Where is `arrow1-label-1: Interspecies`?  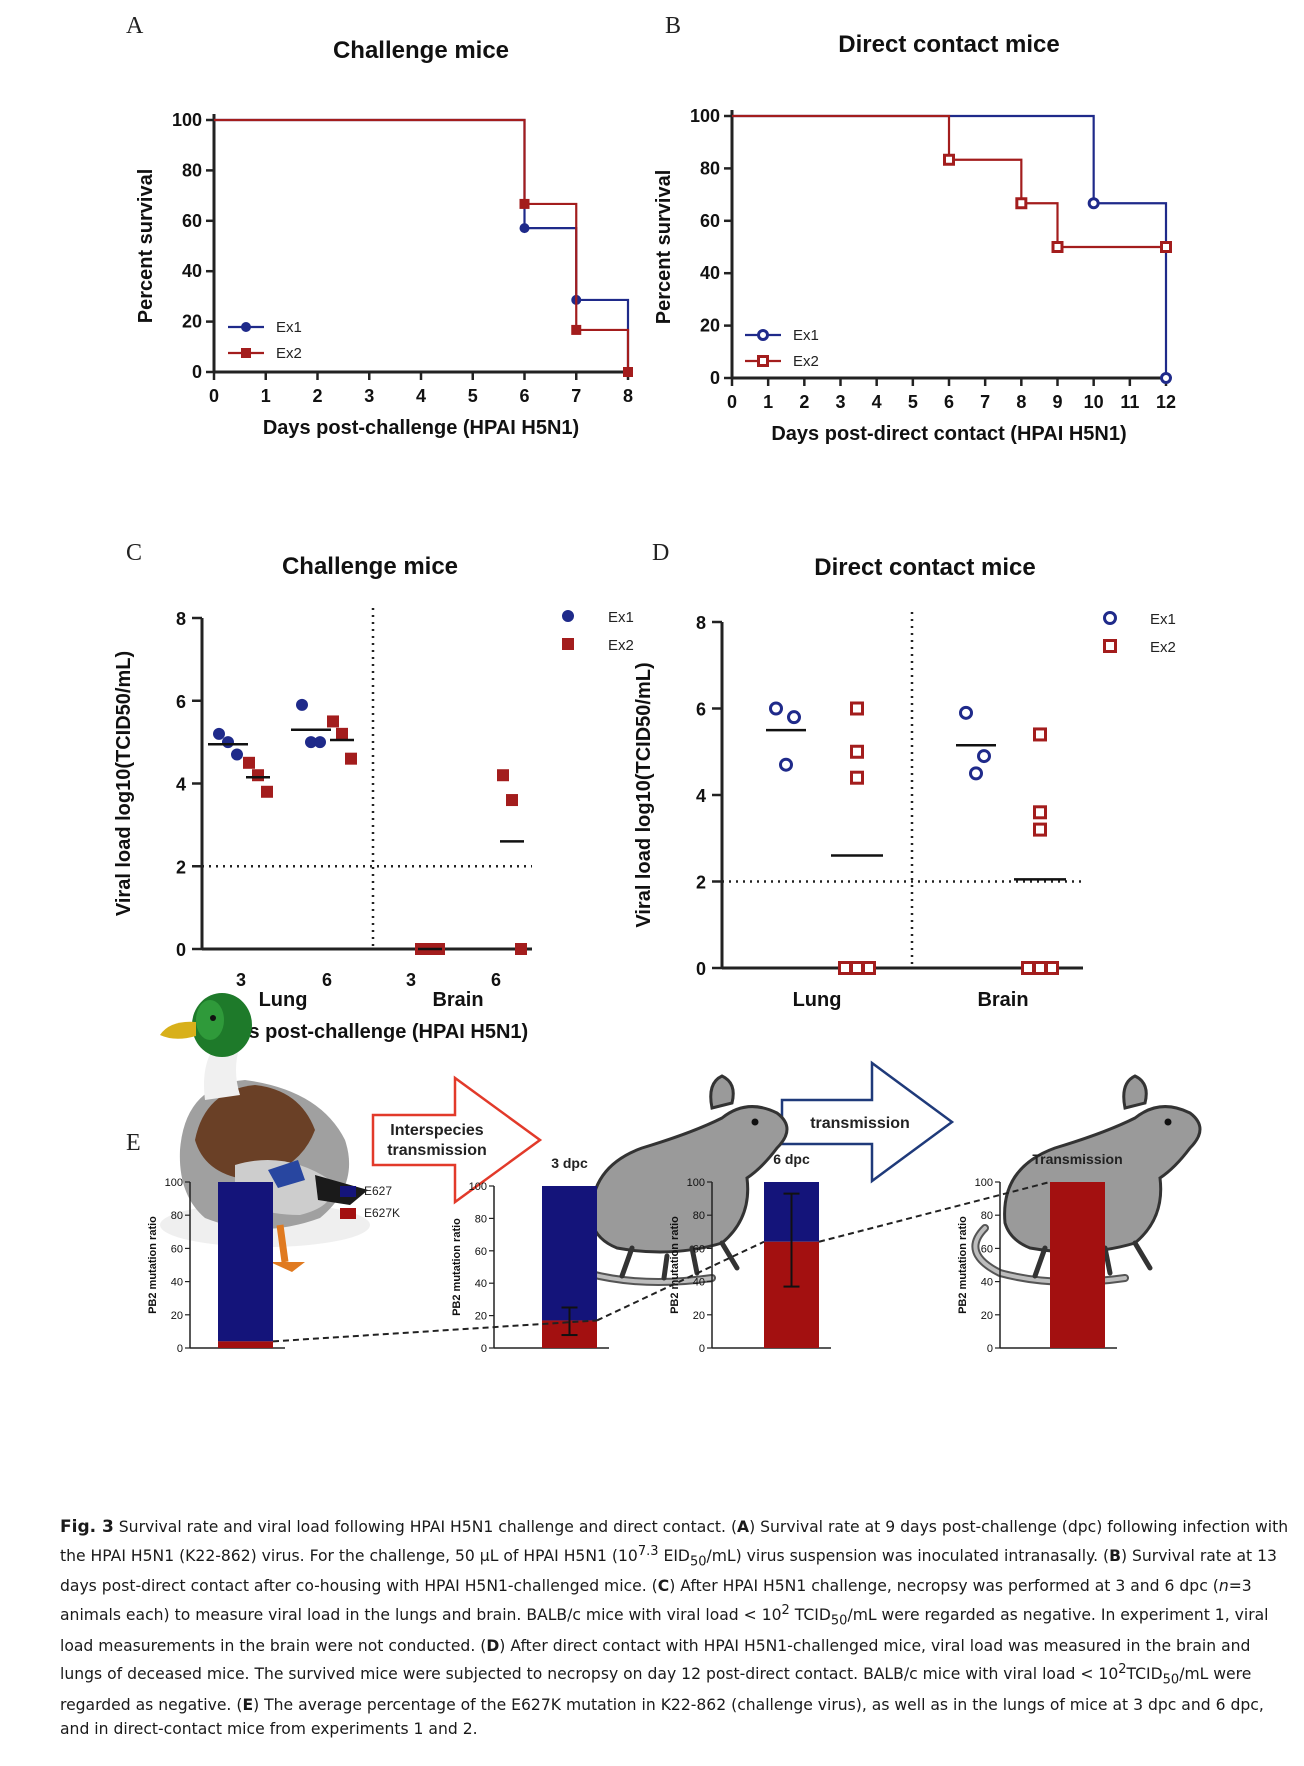 arrow1-label-1: Interspecies is located at coordinates (436, 1130).